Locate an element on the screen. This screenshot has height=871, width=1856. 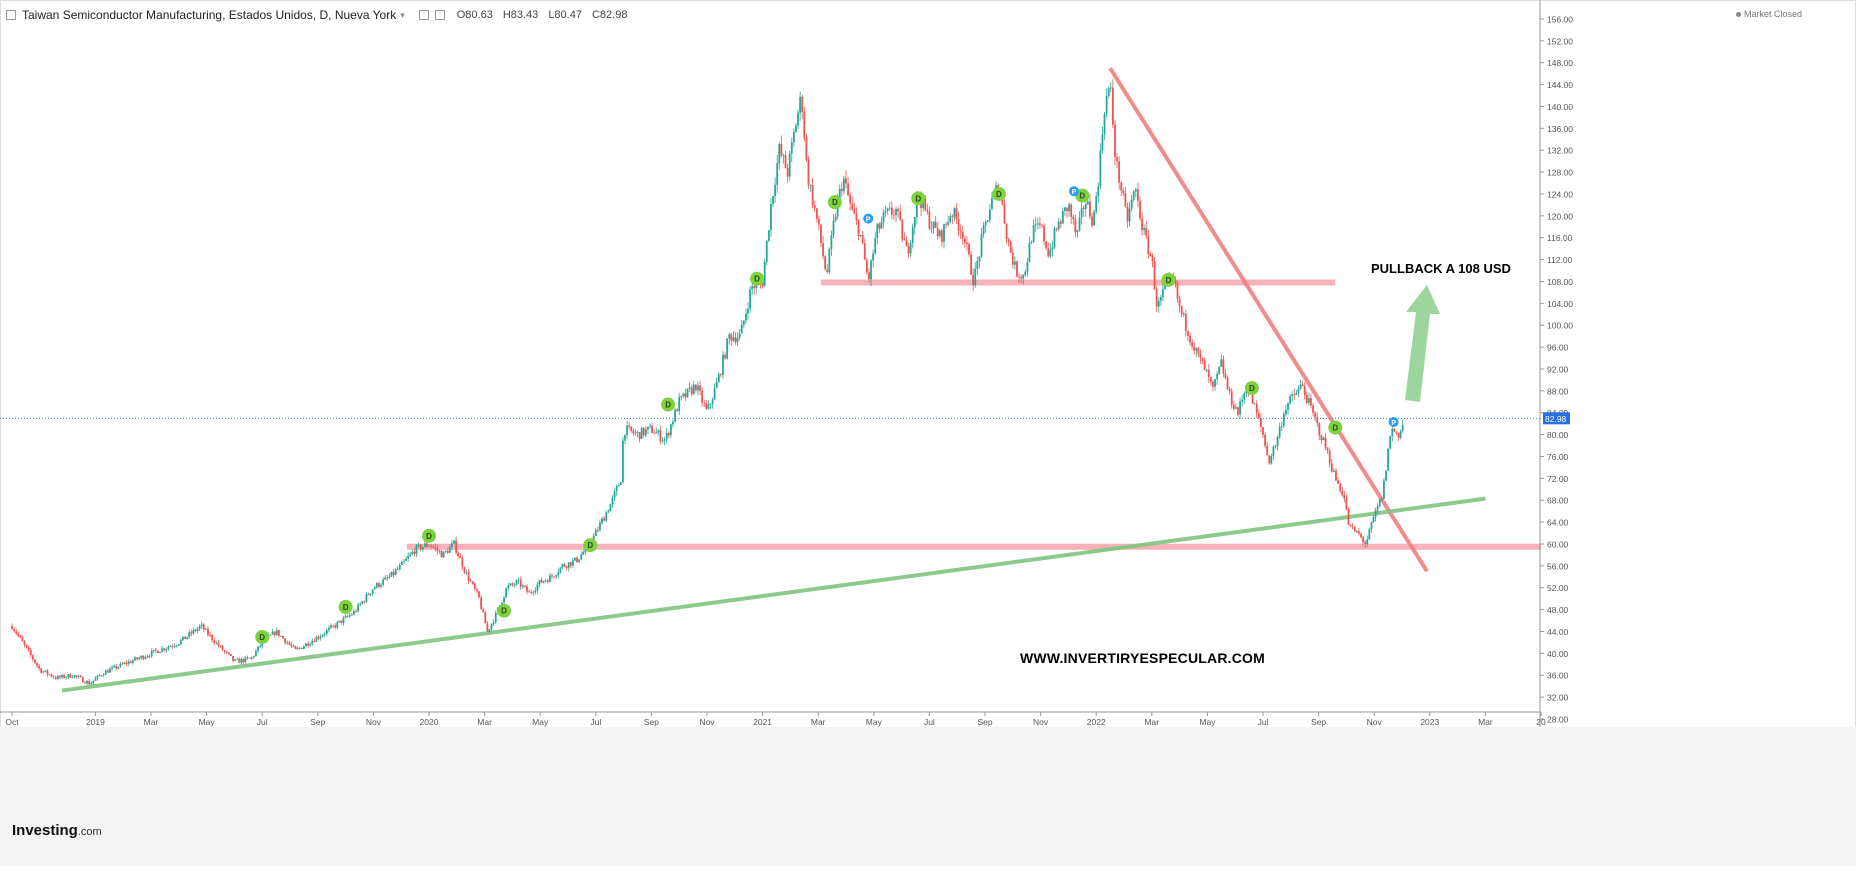
hide-icon is located at coordinates (423, 15).